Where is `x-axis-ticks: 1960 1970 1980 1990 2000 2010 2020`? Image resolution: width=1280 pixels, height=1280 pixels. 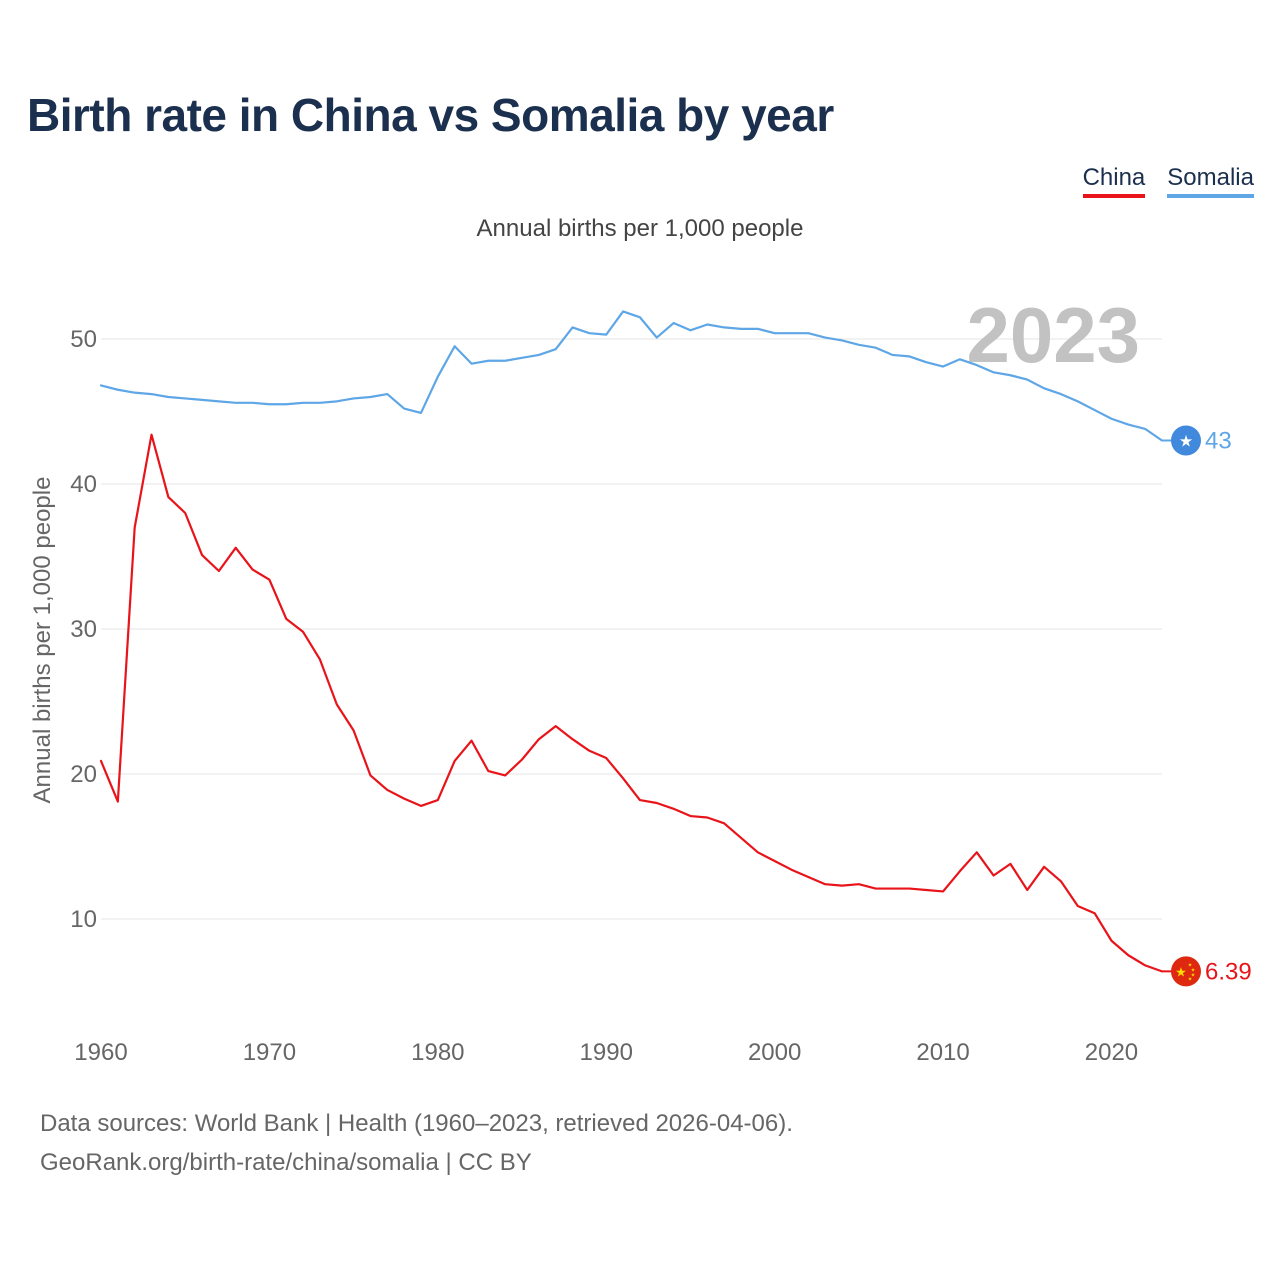
x-axis-ticks: 1960 1970 1980 1990 2000 2010 2020 is located at coordinates (606, 1052).